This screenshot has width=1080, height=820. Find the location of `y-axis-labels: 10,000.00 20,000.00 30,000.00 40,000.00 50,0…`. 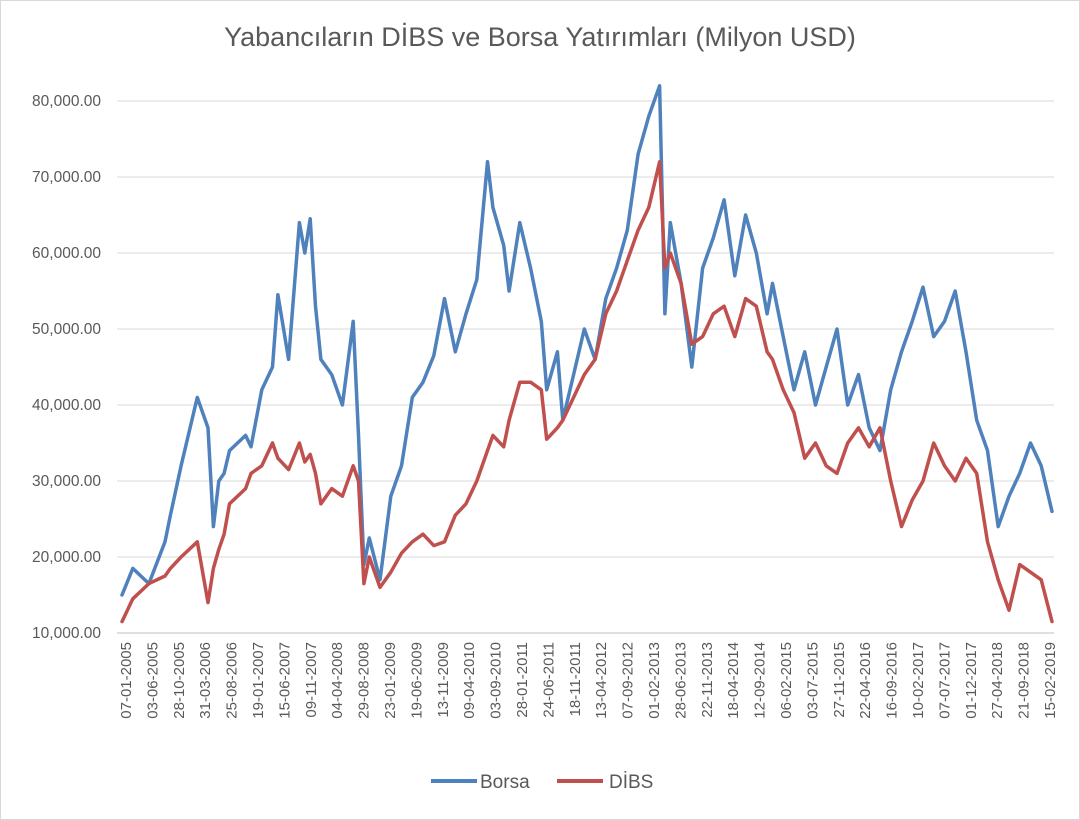

y-axis-labels: 10,000.00 20,000.00 30,000.00 40,000.00 50,0… is located at coordinates (66, 367).